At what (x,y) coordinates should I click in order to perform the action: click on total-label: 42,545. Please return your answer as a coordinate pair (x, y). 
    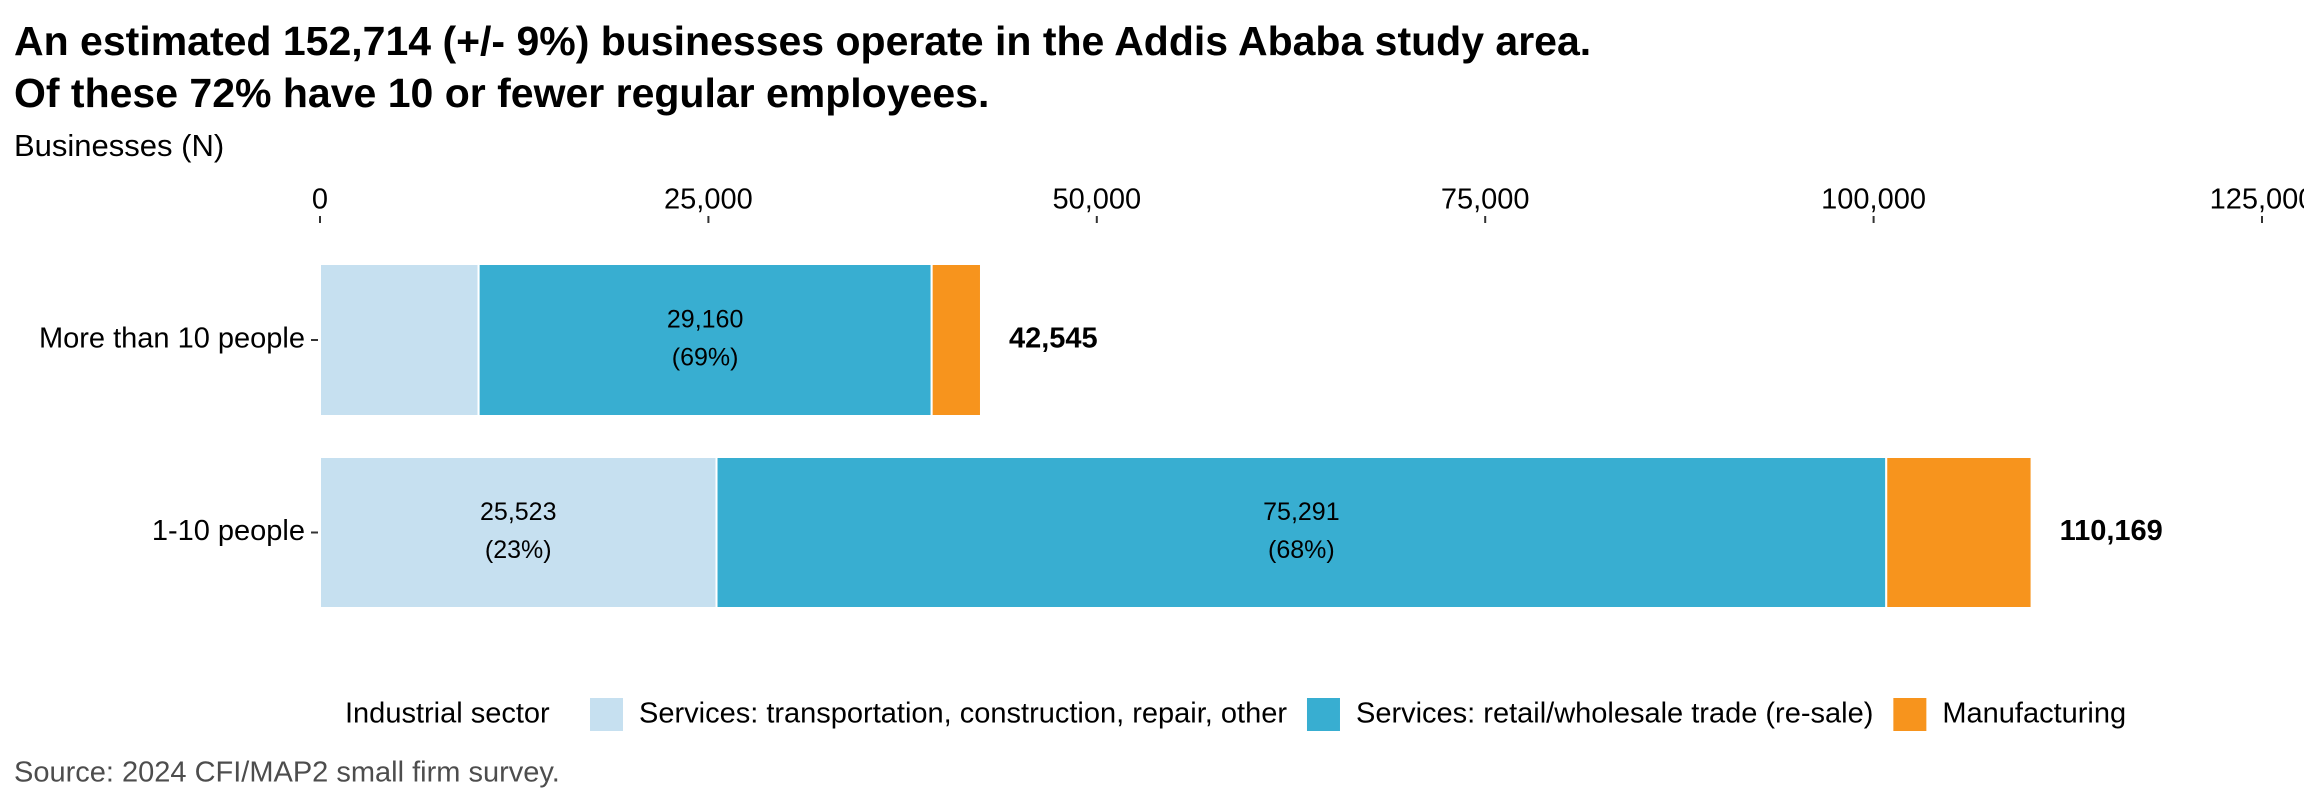
    Looking at the image, I should click on (1053, 339).